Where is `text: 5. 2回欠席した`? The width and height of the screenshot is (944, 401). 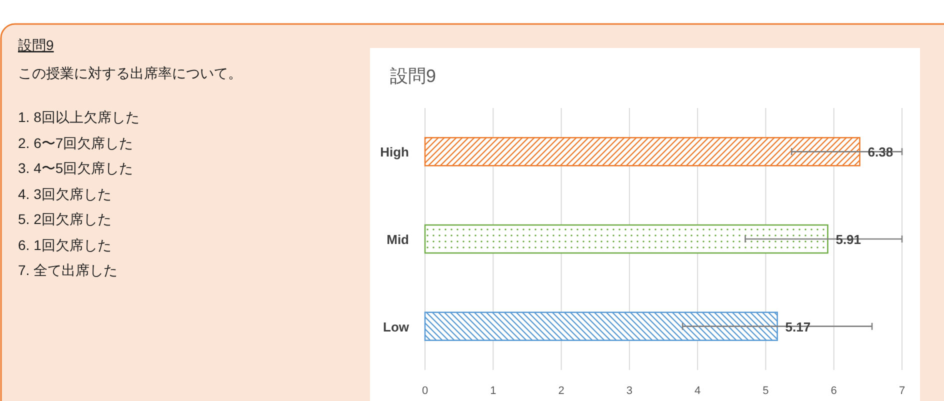
text: 5. 2回欠席した is located at coordinates (65, 219).